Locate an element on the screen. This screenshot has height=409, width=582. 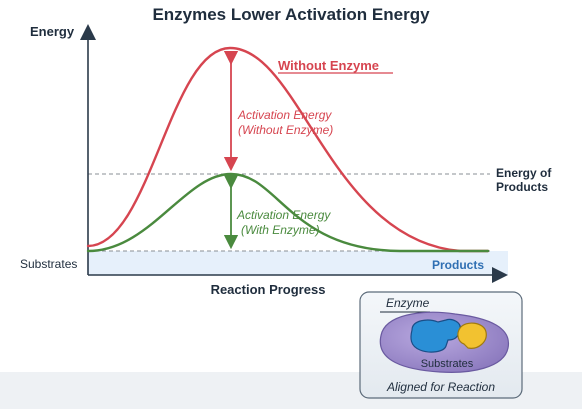
activation-energy-green-line1: Activation Energy is located at coordinates (283, 215).